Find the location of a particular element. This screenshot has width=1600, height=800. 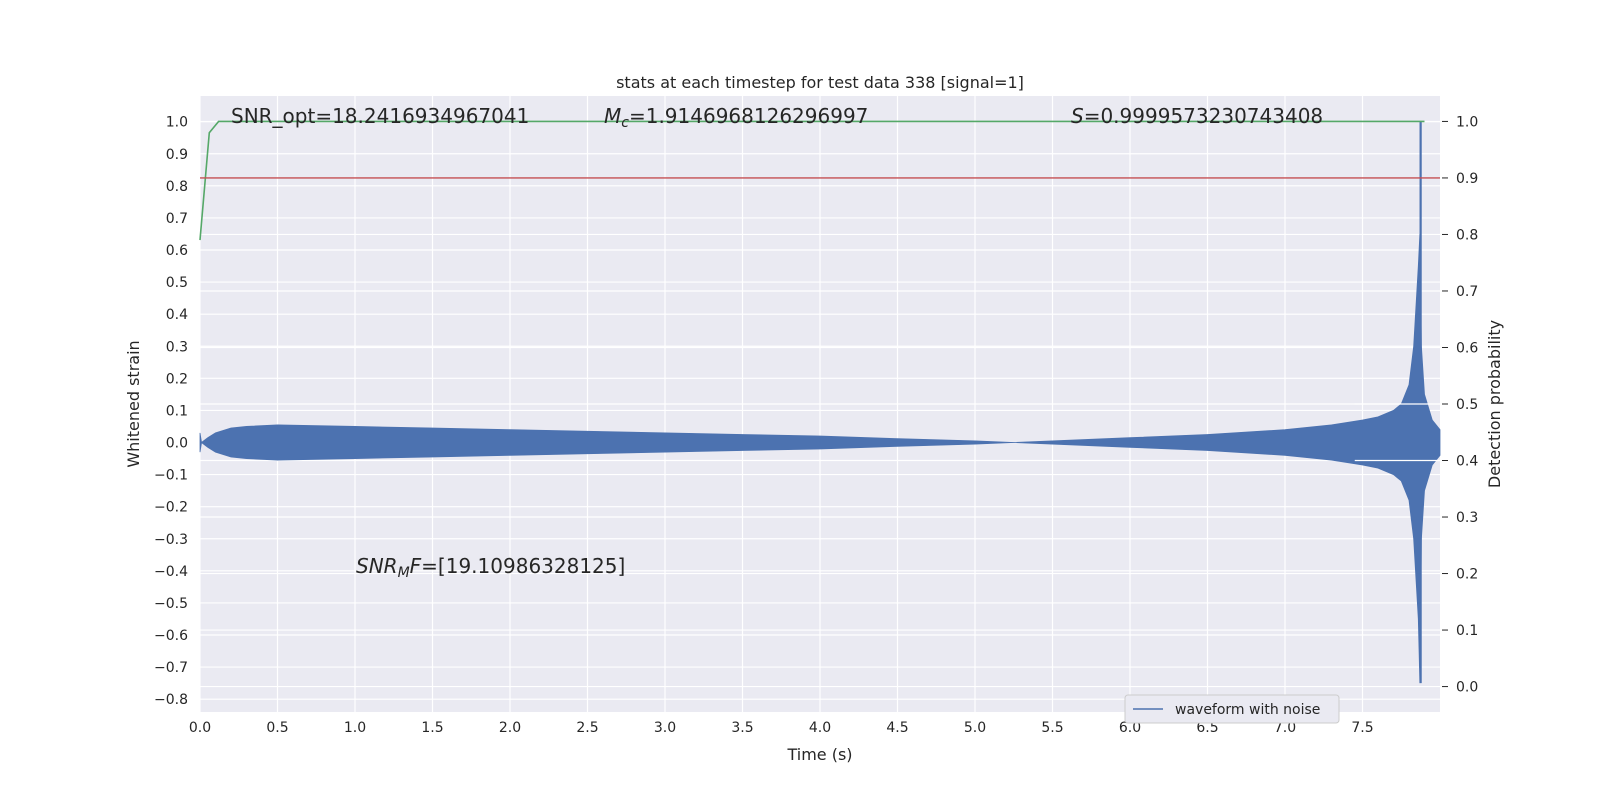

x-tick-label: 4.0 is located at coordinates (820, 728).